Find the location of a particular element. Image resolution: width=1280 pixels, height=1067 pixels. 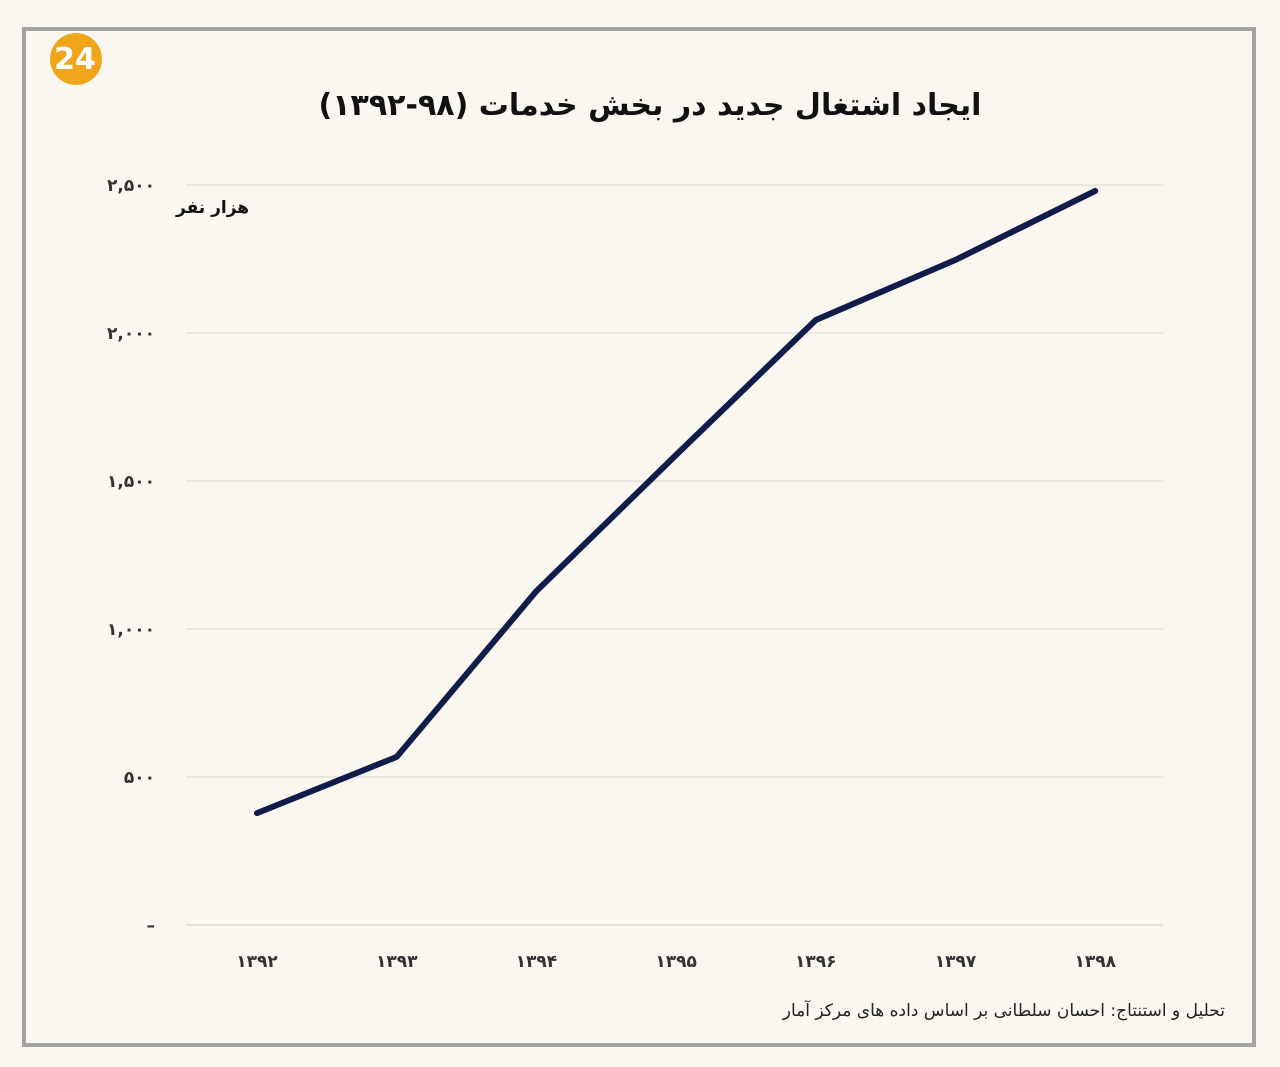

x-tick-label: ۱۳۹۳ is located at coordinates (397, 962).